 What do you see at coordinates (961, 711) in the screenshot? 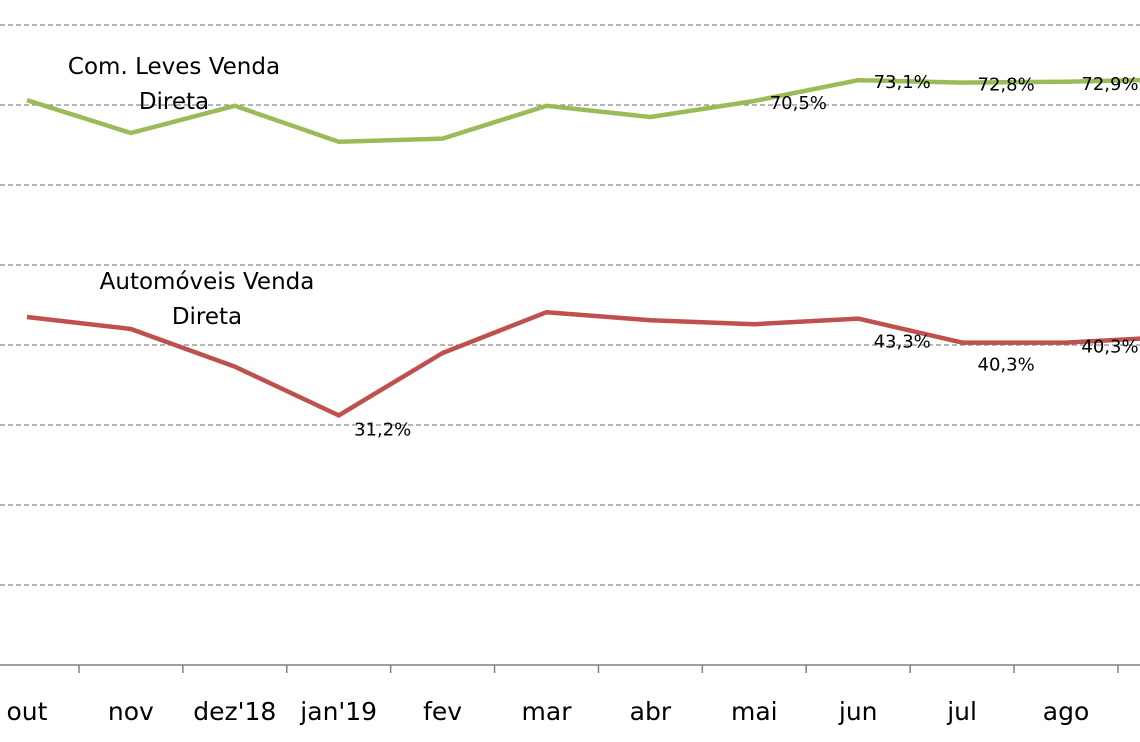
I see `x-tick-label: jul` at bounding box center [961, 711].